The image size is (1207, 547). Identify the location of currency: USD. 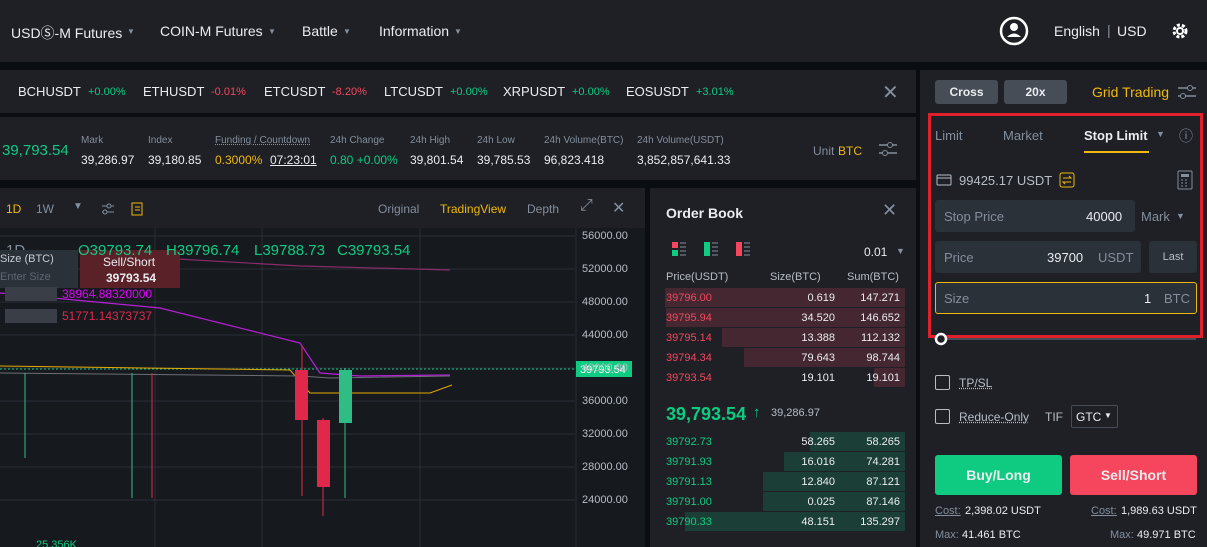
(1132, 31).